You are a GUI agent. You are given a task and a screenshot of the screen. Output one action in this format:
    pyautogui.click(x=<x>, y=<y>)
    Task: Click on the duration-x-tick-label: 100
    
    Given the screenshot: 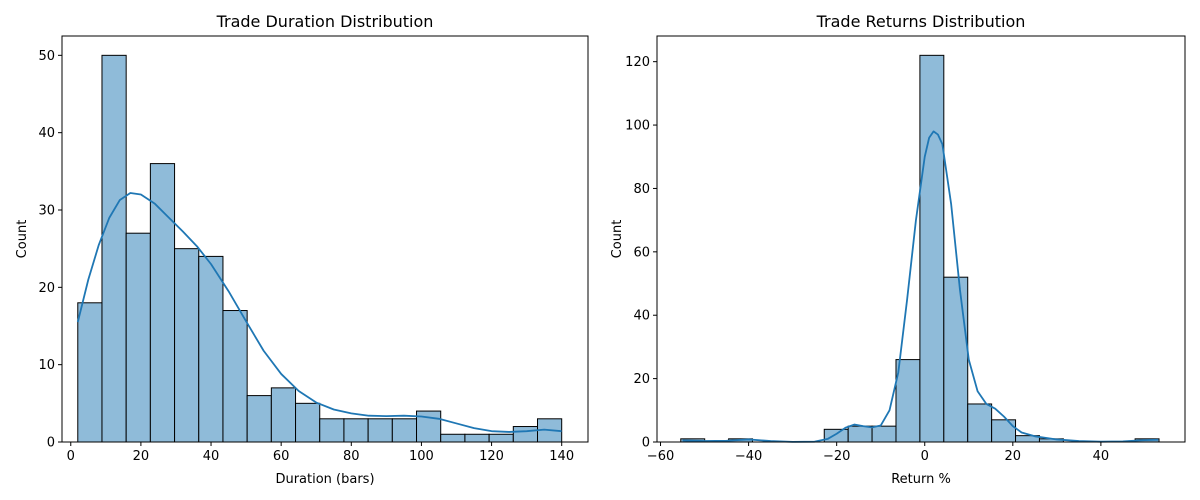 What is the action you would take?
    pyautogui.click(x=421, y=456)
    